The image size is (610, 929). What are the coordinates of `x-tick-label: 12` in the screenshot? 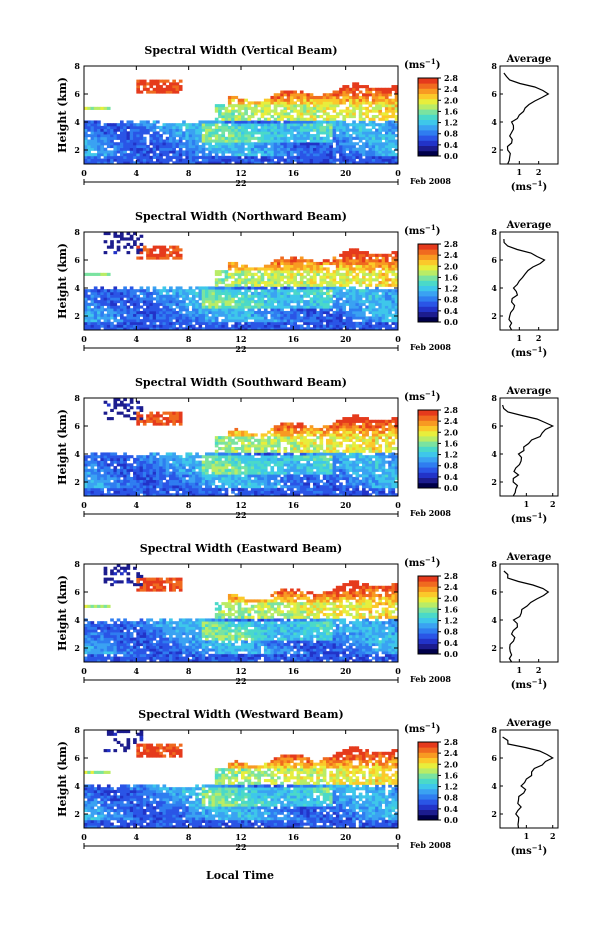 It's located at (240, 173).